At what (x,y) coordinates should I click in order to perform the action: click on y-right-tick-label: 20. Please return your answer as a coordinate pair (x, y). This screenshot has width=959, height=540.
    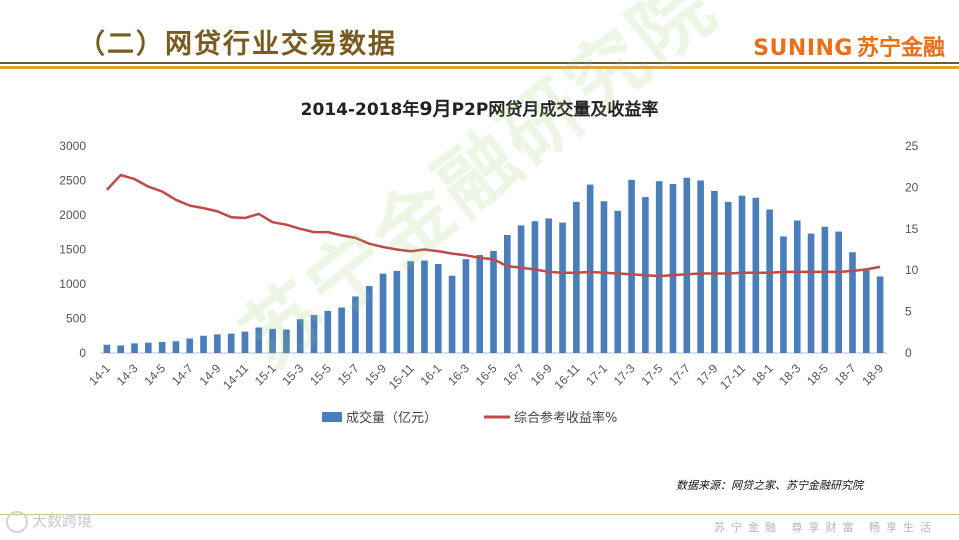
    Looking at the image, I should click on (912, 187).